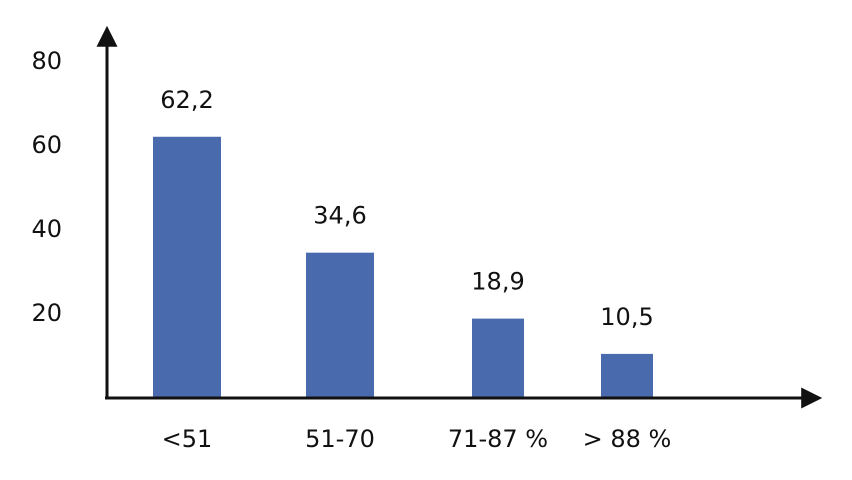 This screenshot has width=852, height=480. I want to click on x-tick-label: > 88 %, so click(627, 439).